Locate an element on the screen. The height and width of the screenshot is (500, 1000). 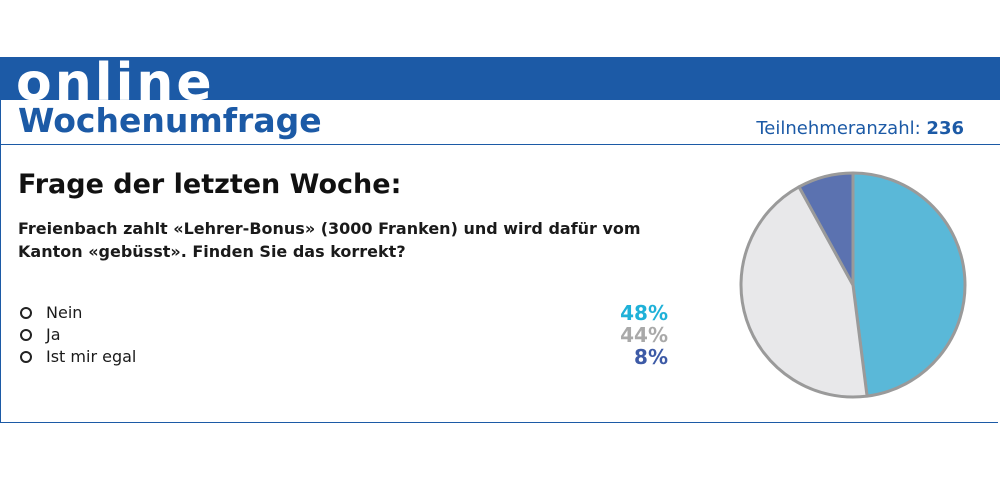
pie-slice-nein is located at coordinates (909, 284).